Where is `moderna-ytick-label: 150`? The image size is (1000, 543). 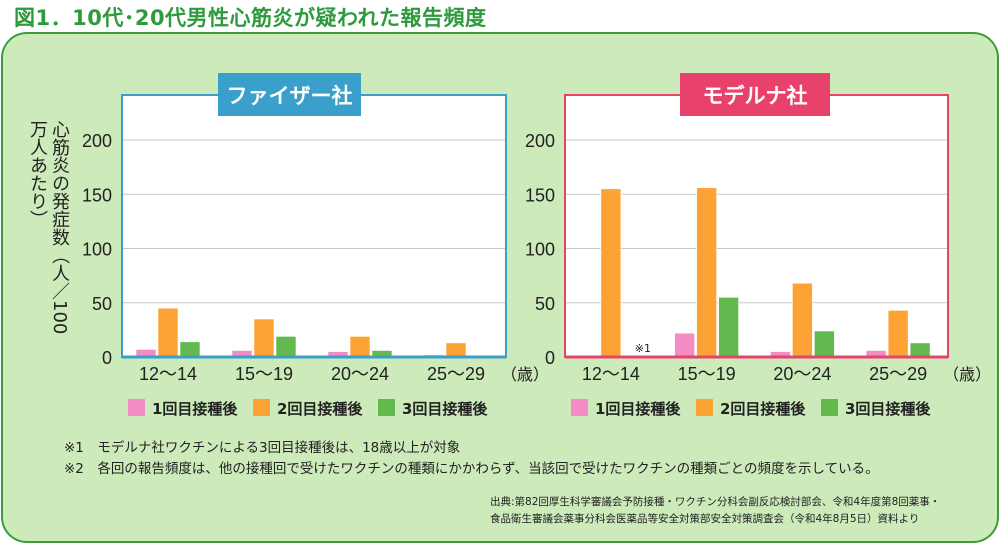 moderna-ytick-label: 150 is located at coordinates (540, 195).